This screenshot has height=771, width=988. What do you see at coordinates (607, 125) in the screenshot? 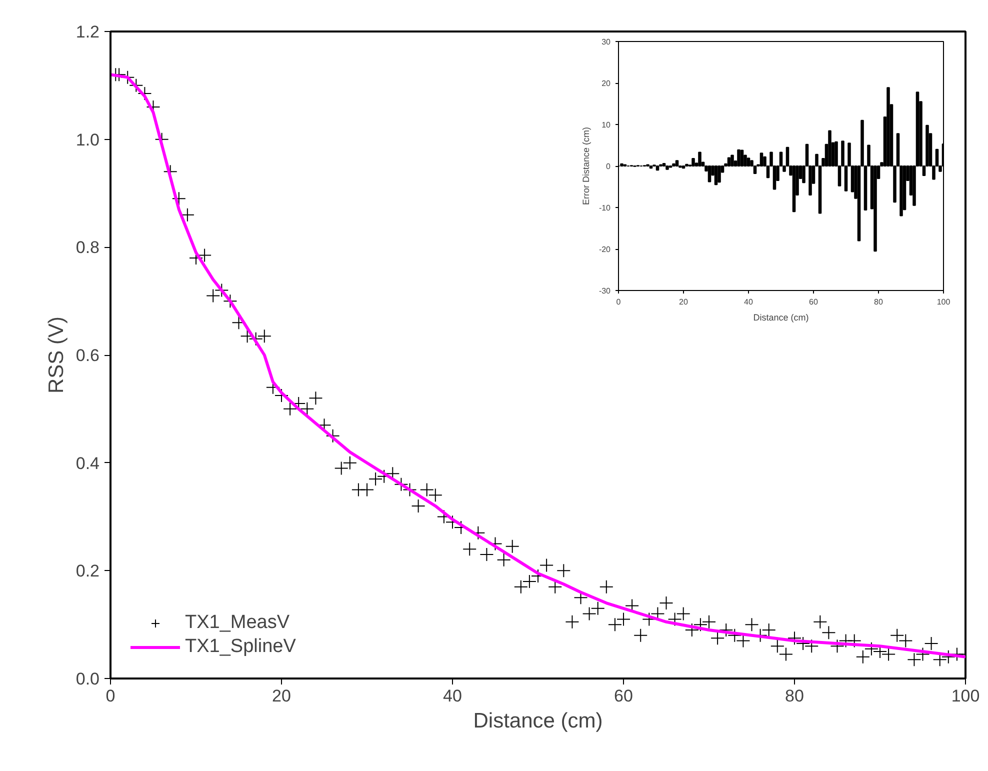
I see `y-tick-label: 10` at bounding box center [607, 125].